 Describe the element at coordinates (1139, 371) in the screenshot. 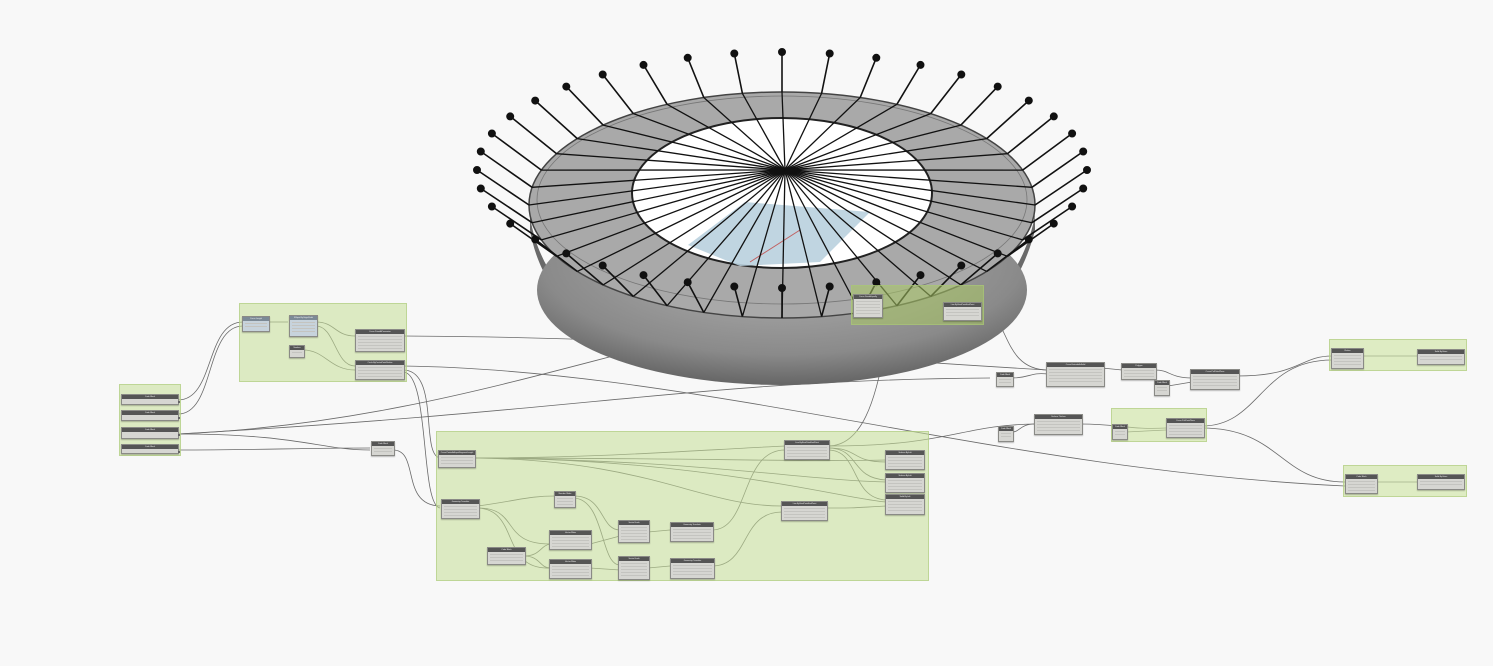

I see `polygon-node: Polygon` at that location.